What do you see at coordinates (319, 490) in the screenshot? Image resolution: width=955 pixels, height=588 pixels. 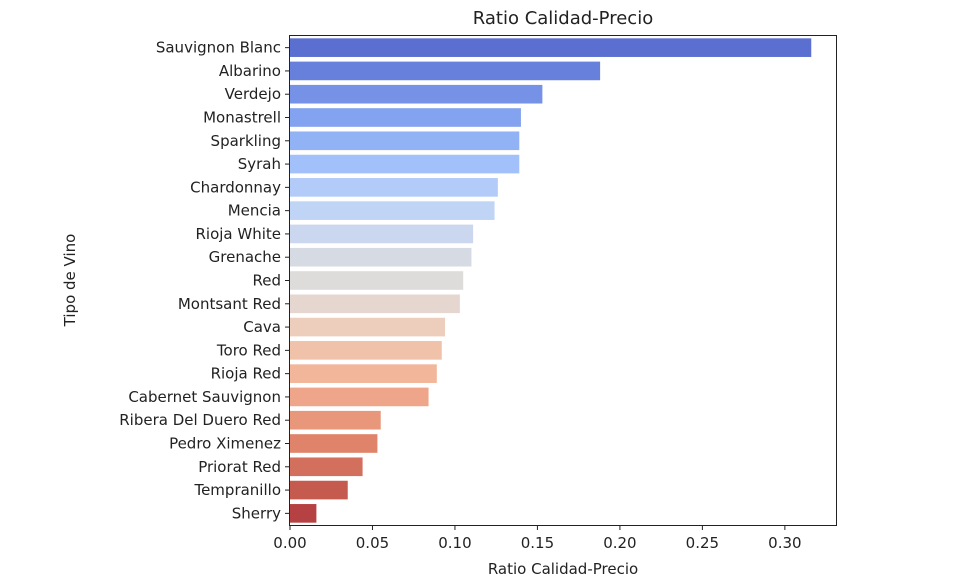 I see `bar-tempranillo` at bounding box center [319, 490].